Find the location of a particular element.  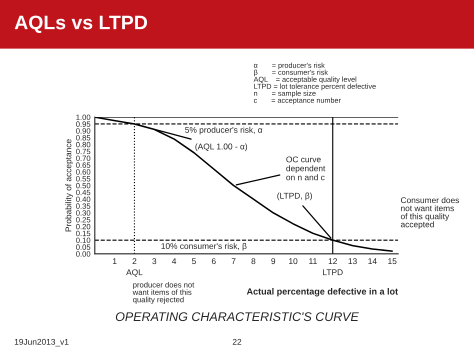

text: 19Jun2013_v1 is located at coordinates (41, 342).